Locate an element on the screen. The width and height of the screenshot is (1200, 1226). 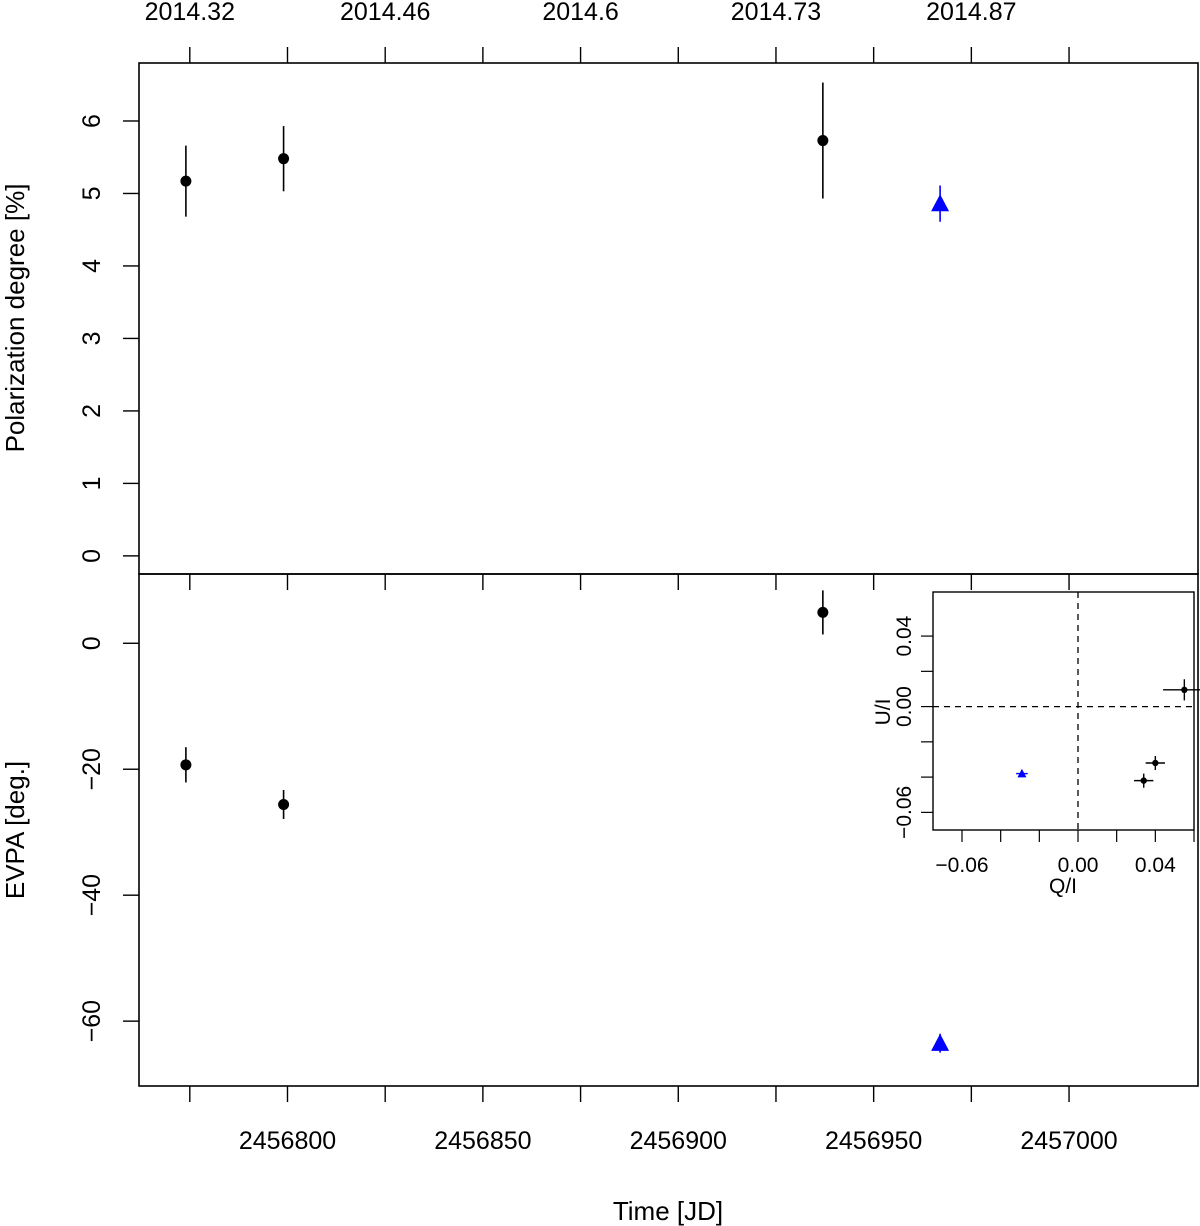
y-tick-label-bottom: −60 is located at coordinates (92, 1021).